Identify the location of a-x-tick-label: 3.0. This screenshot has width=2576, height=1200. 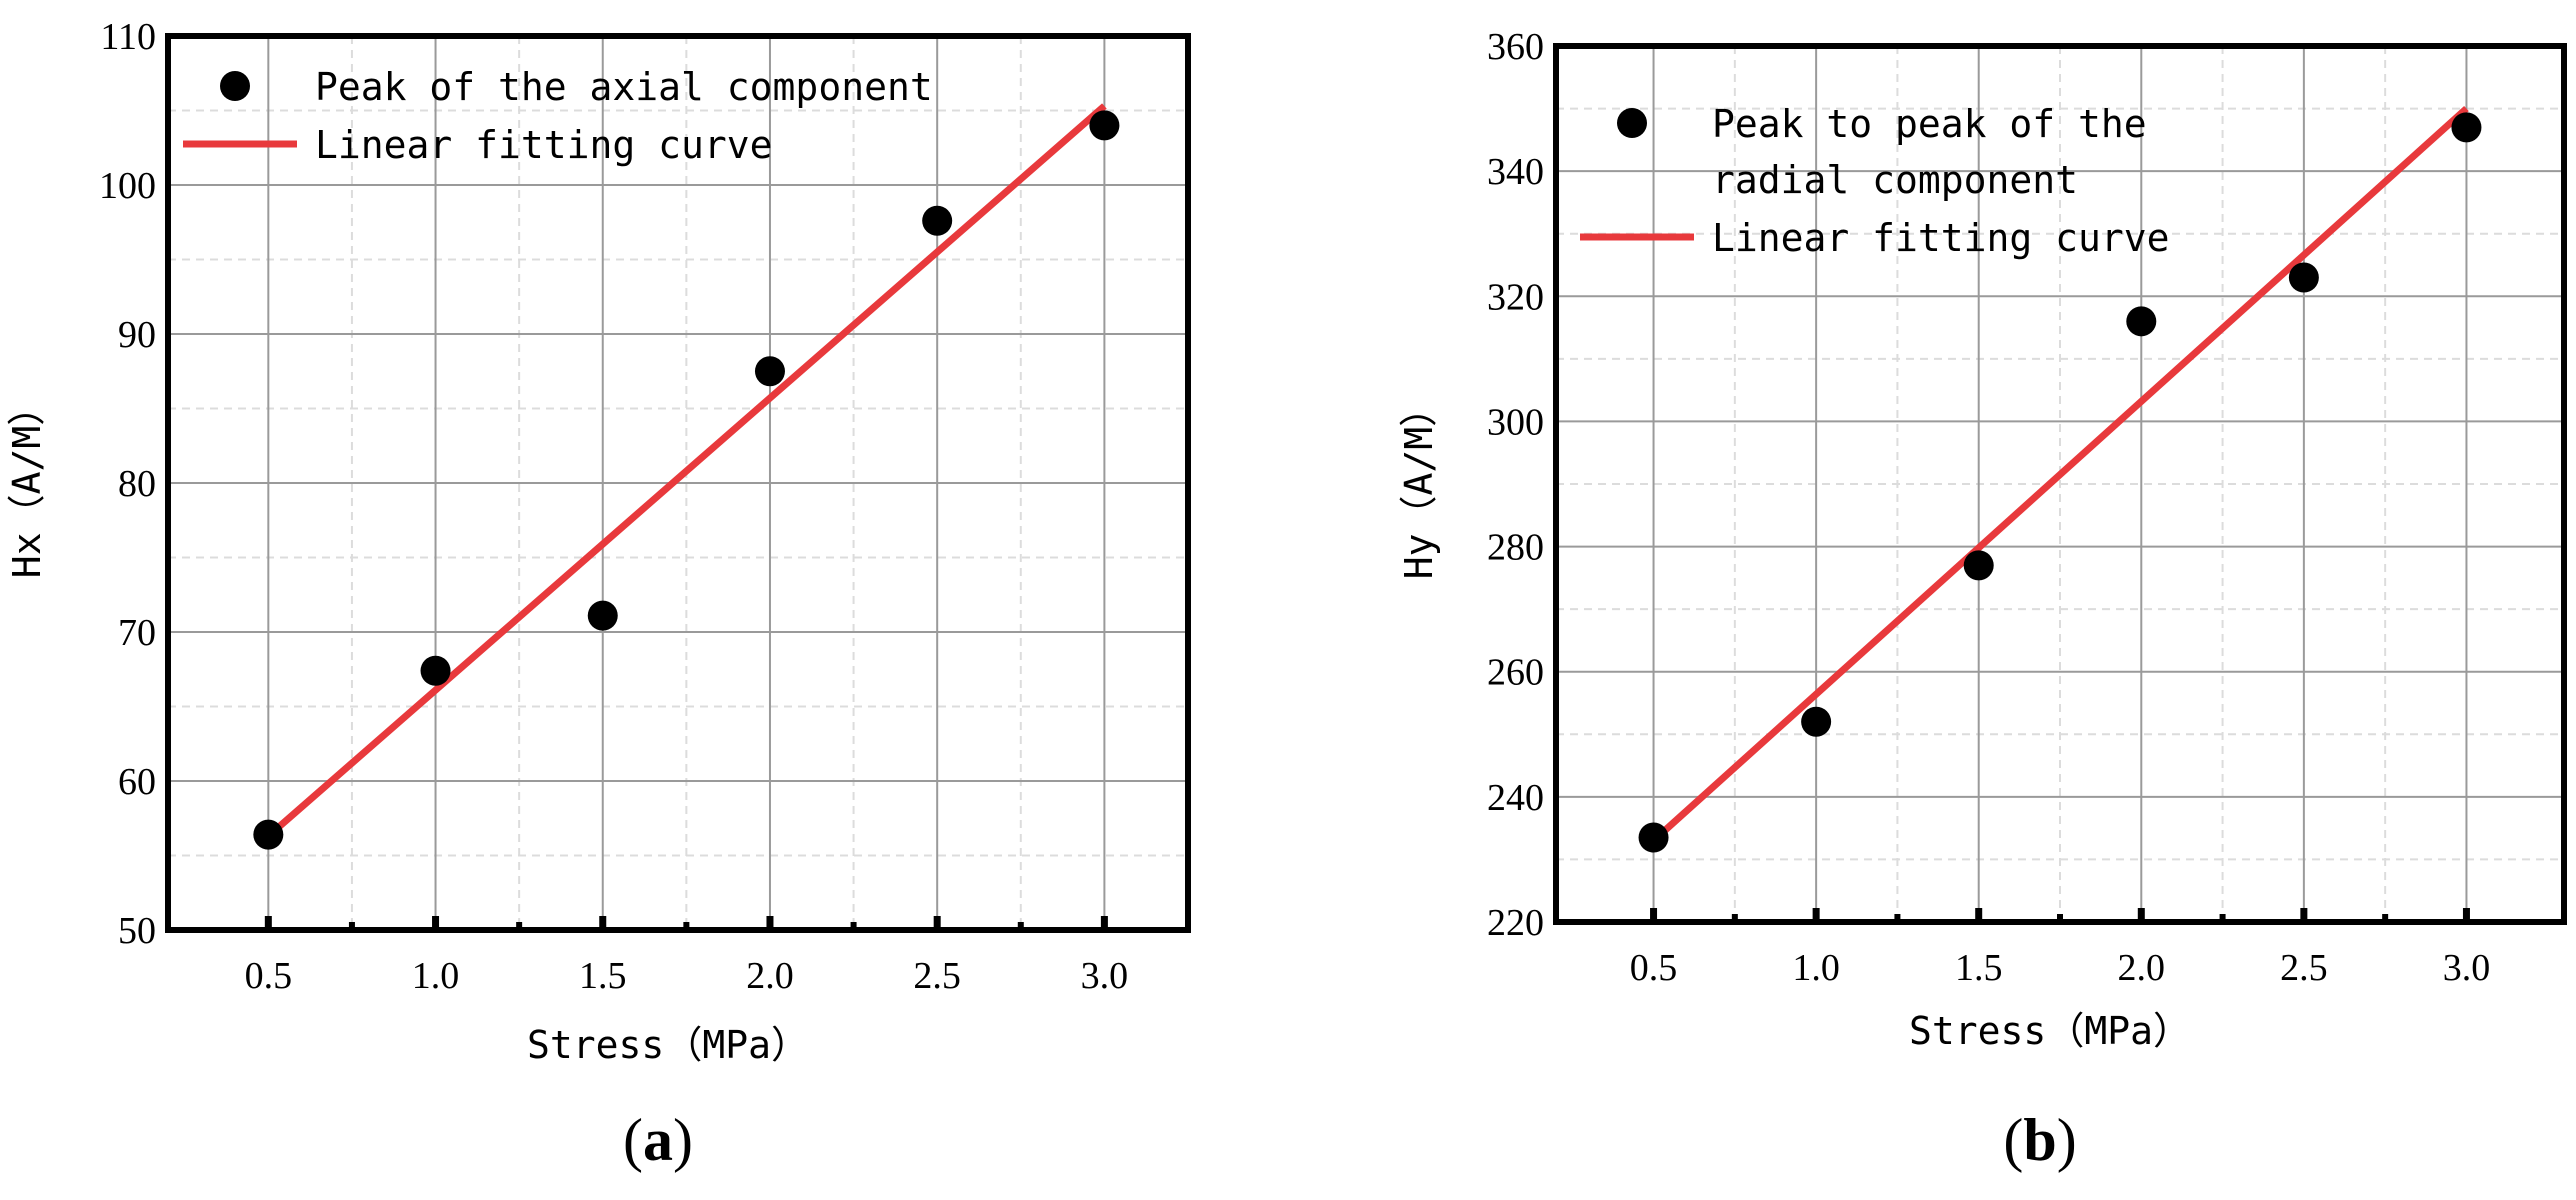
(1105, 976).